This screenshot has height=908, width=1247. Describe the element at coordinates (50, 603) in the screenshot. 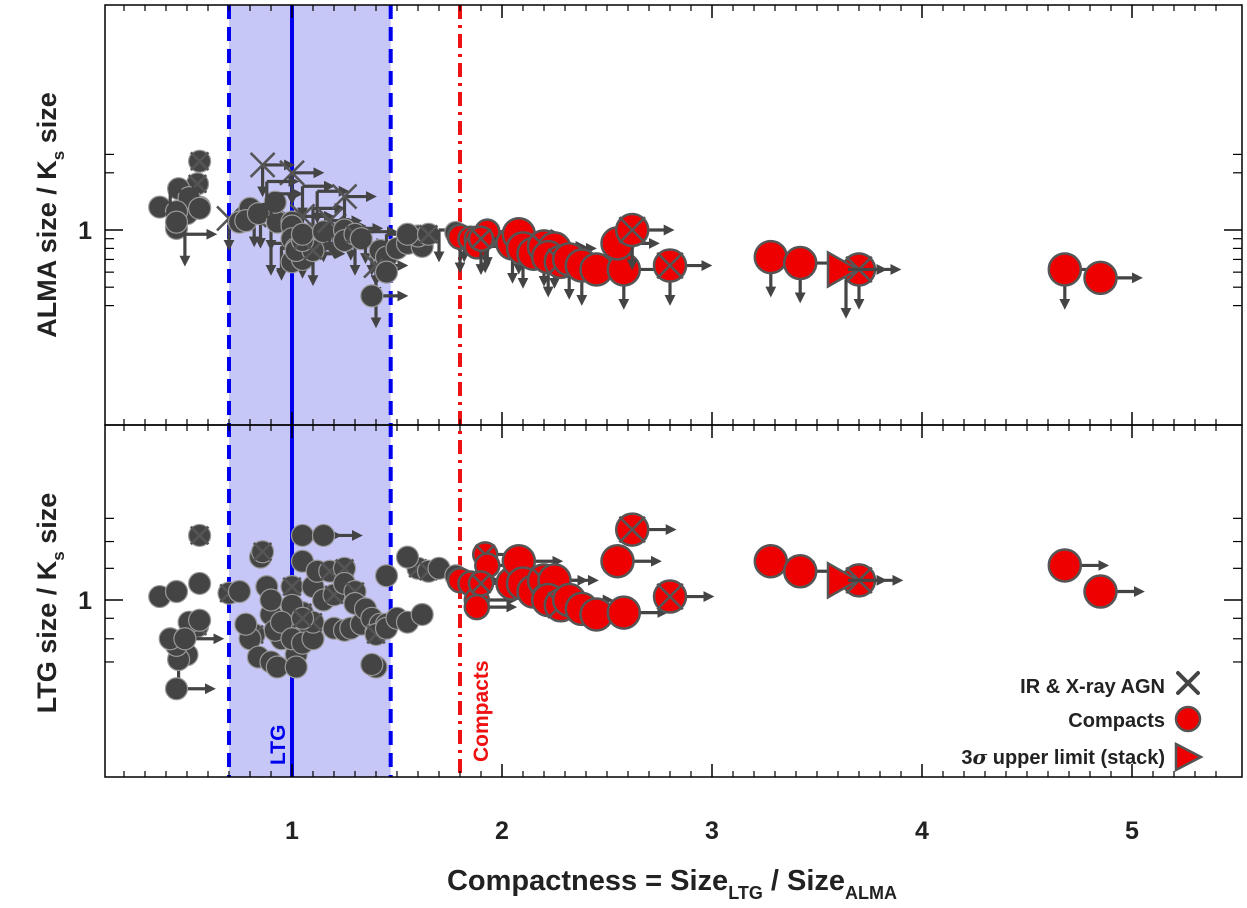

I see `bottom-y-axis-label: LTG size / Ks size` at that location.